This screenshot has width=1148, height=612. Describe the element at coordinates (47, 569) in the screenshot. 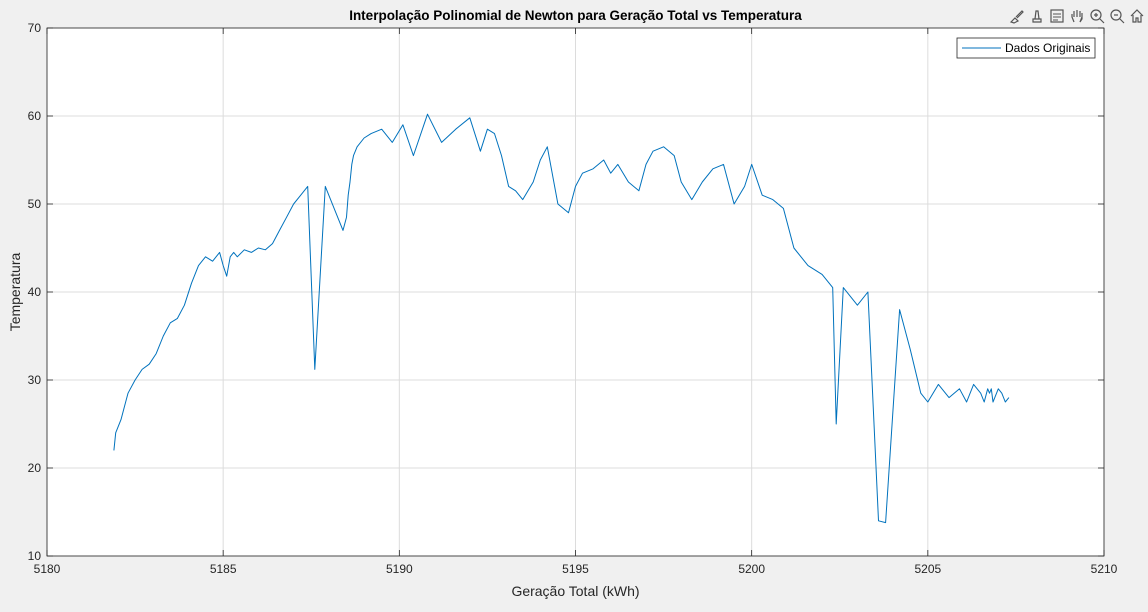

I see `x-tick-label: 5180` at that location.